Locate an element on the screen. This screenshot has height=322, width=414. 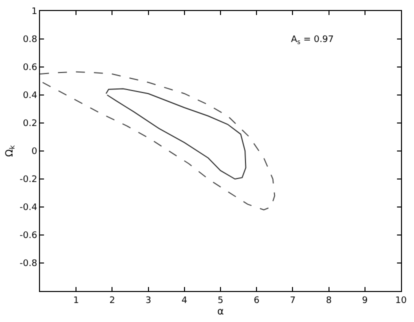
x-axis-title: α is located at coordinates (220, 312).